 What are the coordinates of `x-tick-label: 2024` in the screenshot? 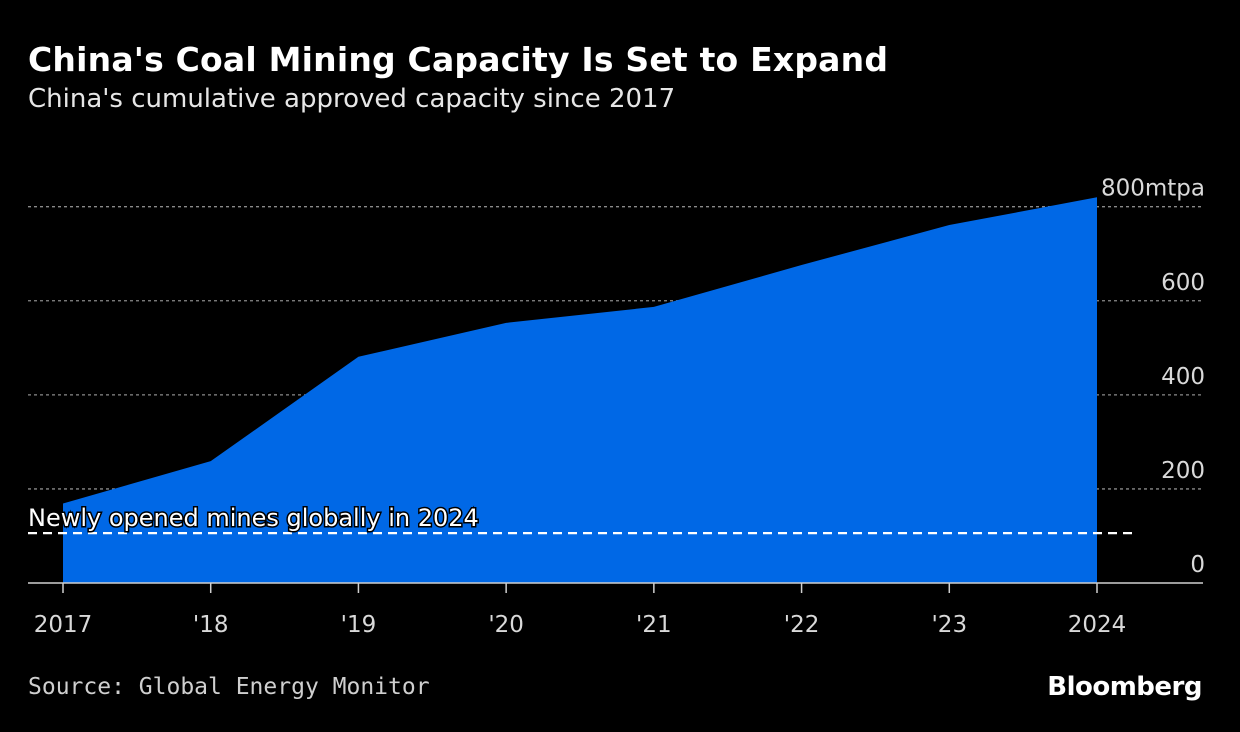 It's located at (1097, 625).